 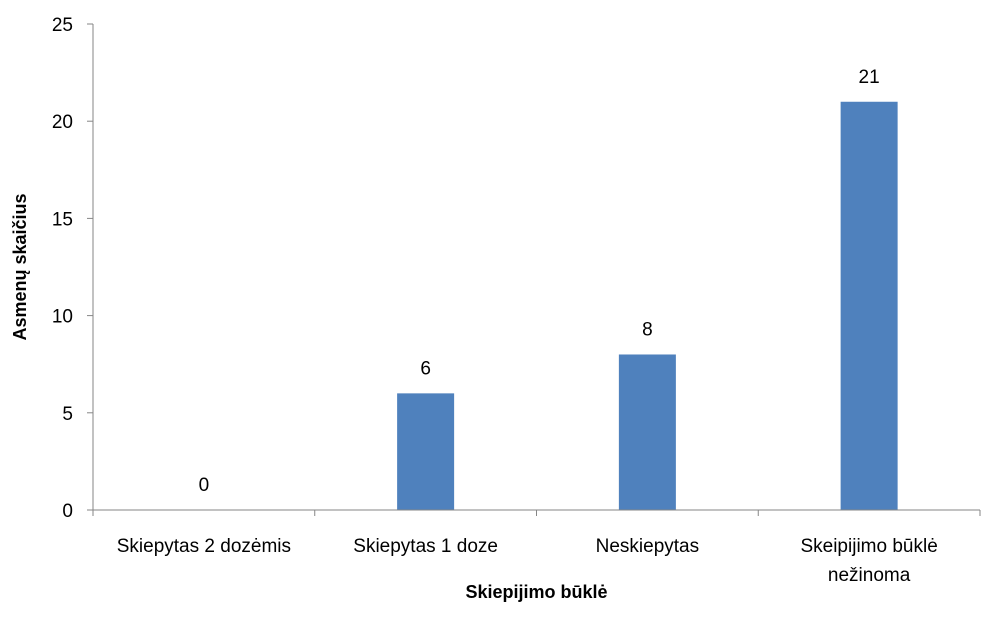 What do you see at coordinates (869, 77) in the screenshot?
I see `data-label: 21` at bounding box center [869, 77].